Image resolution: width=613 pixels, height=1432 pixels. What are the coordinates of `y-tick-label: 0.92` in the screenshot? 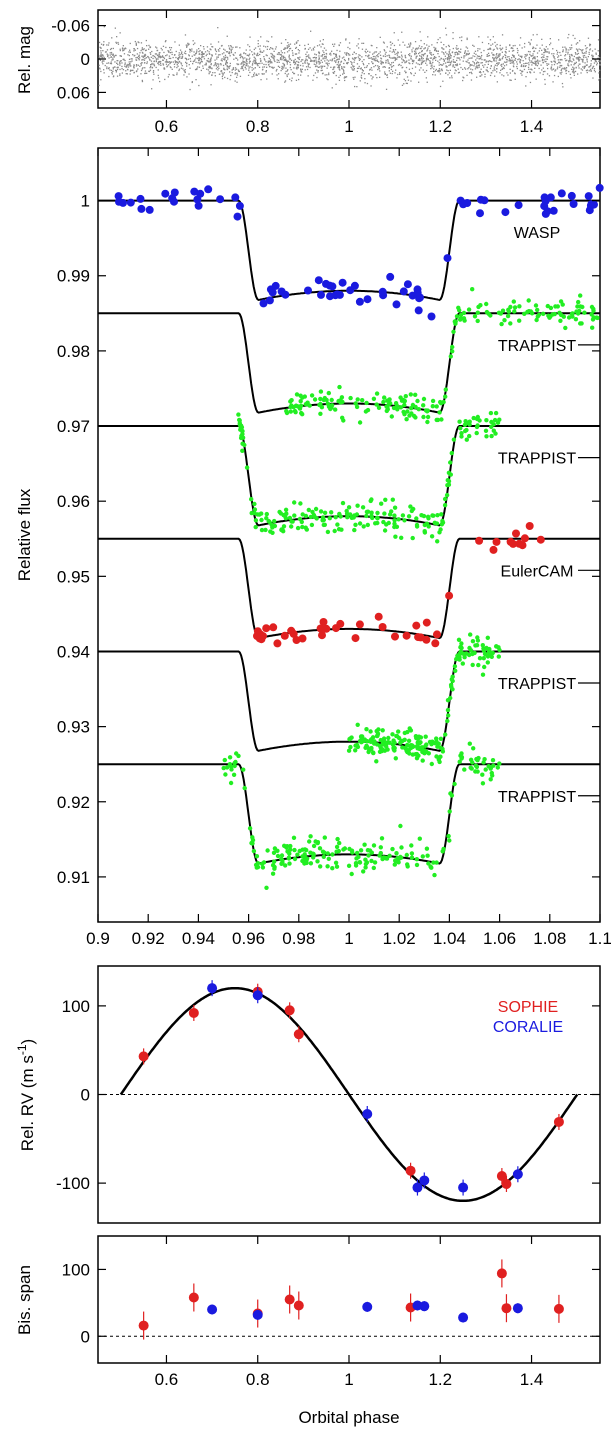 It's located at (73, 802).